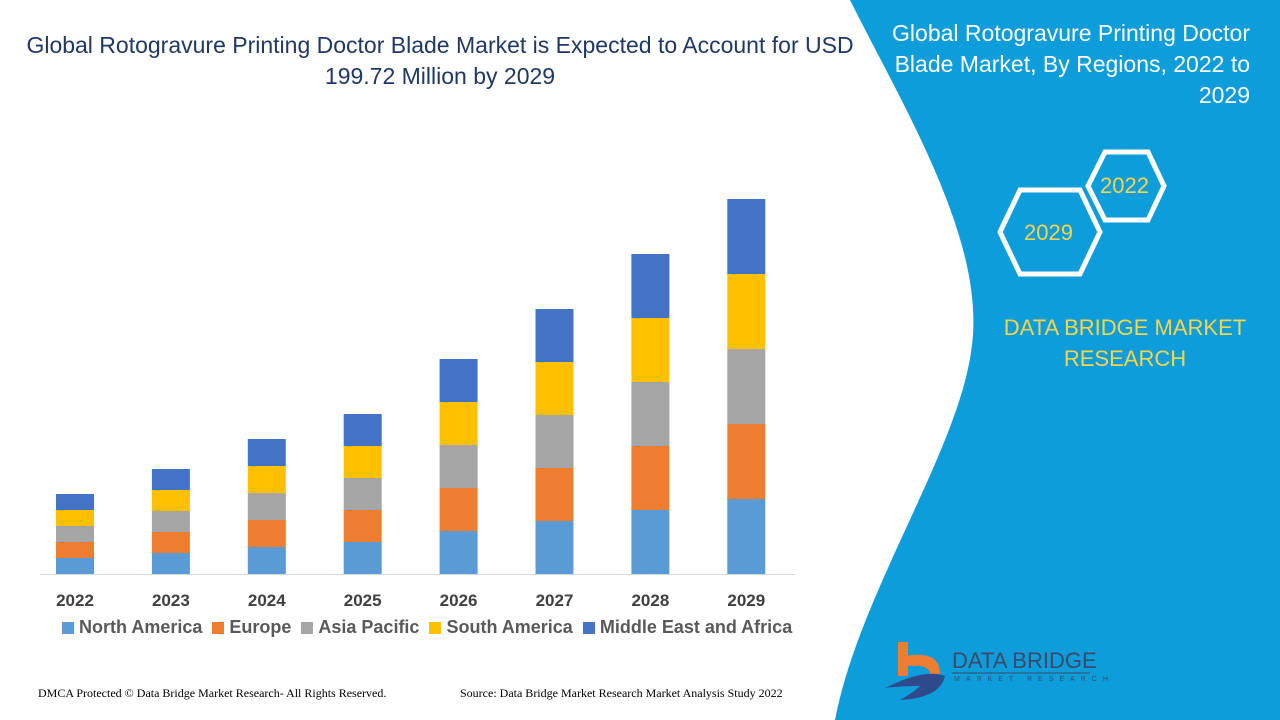 This screenshot has height=720, width=1280. Describe the element at coordinates (266, 600) in the screenshot. I see `x-tick-label: 2024` at that location.